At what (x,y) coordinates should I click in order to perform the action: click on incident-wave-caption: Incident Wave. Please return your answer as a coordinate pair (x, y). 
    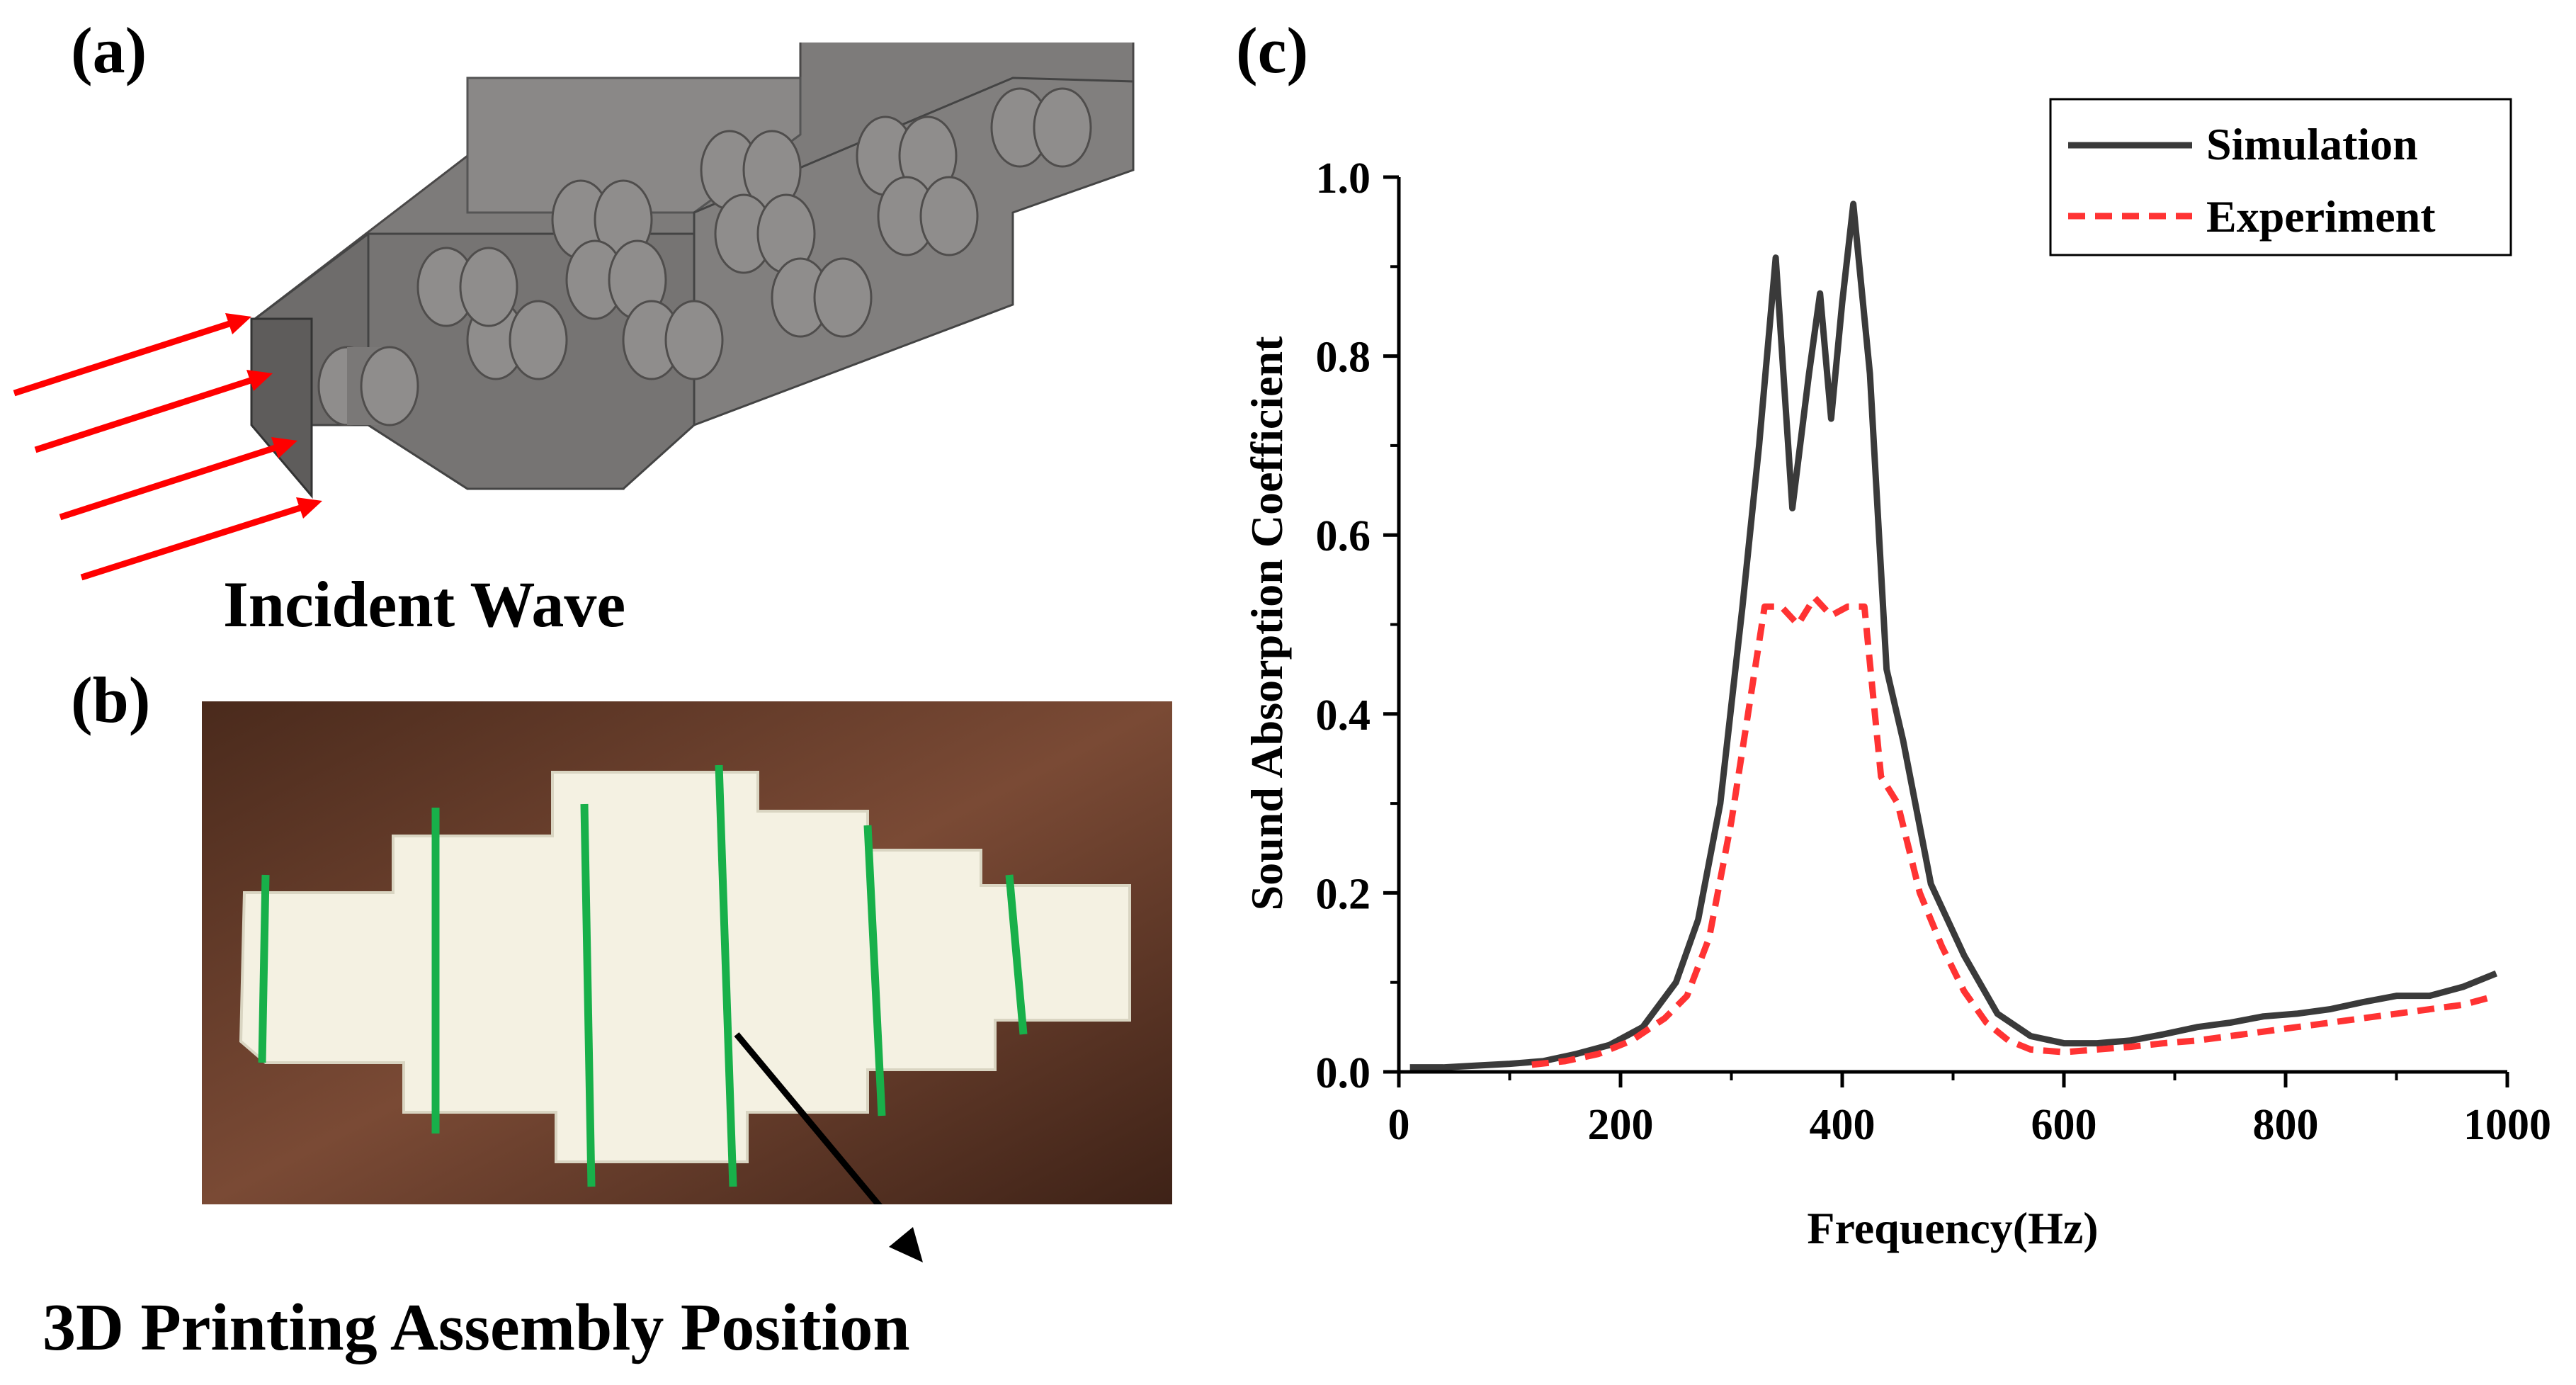
    Looking at the image, I should click on (424, 604).